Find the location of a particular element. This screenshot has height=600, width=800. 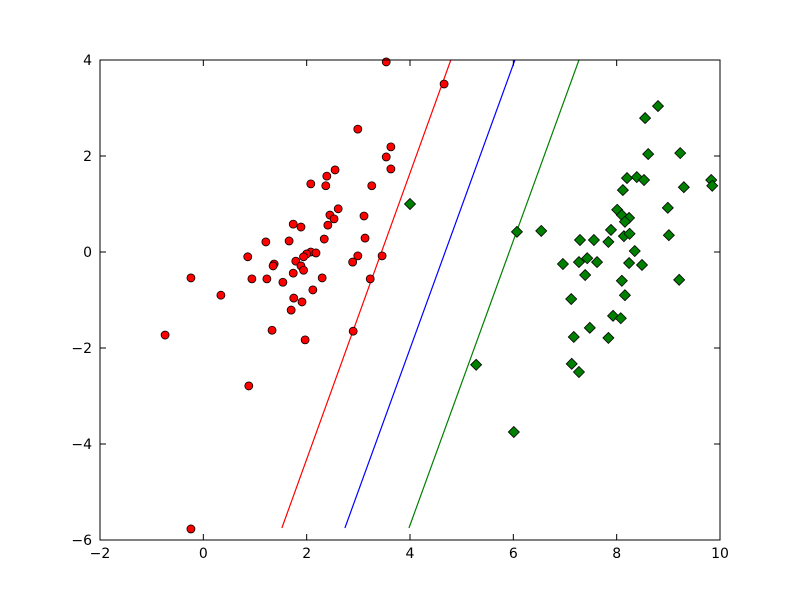

x-tick-label: 10 is located at coordinates (720, 554).